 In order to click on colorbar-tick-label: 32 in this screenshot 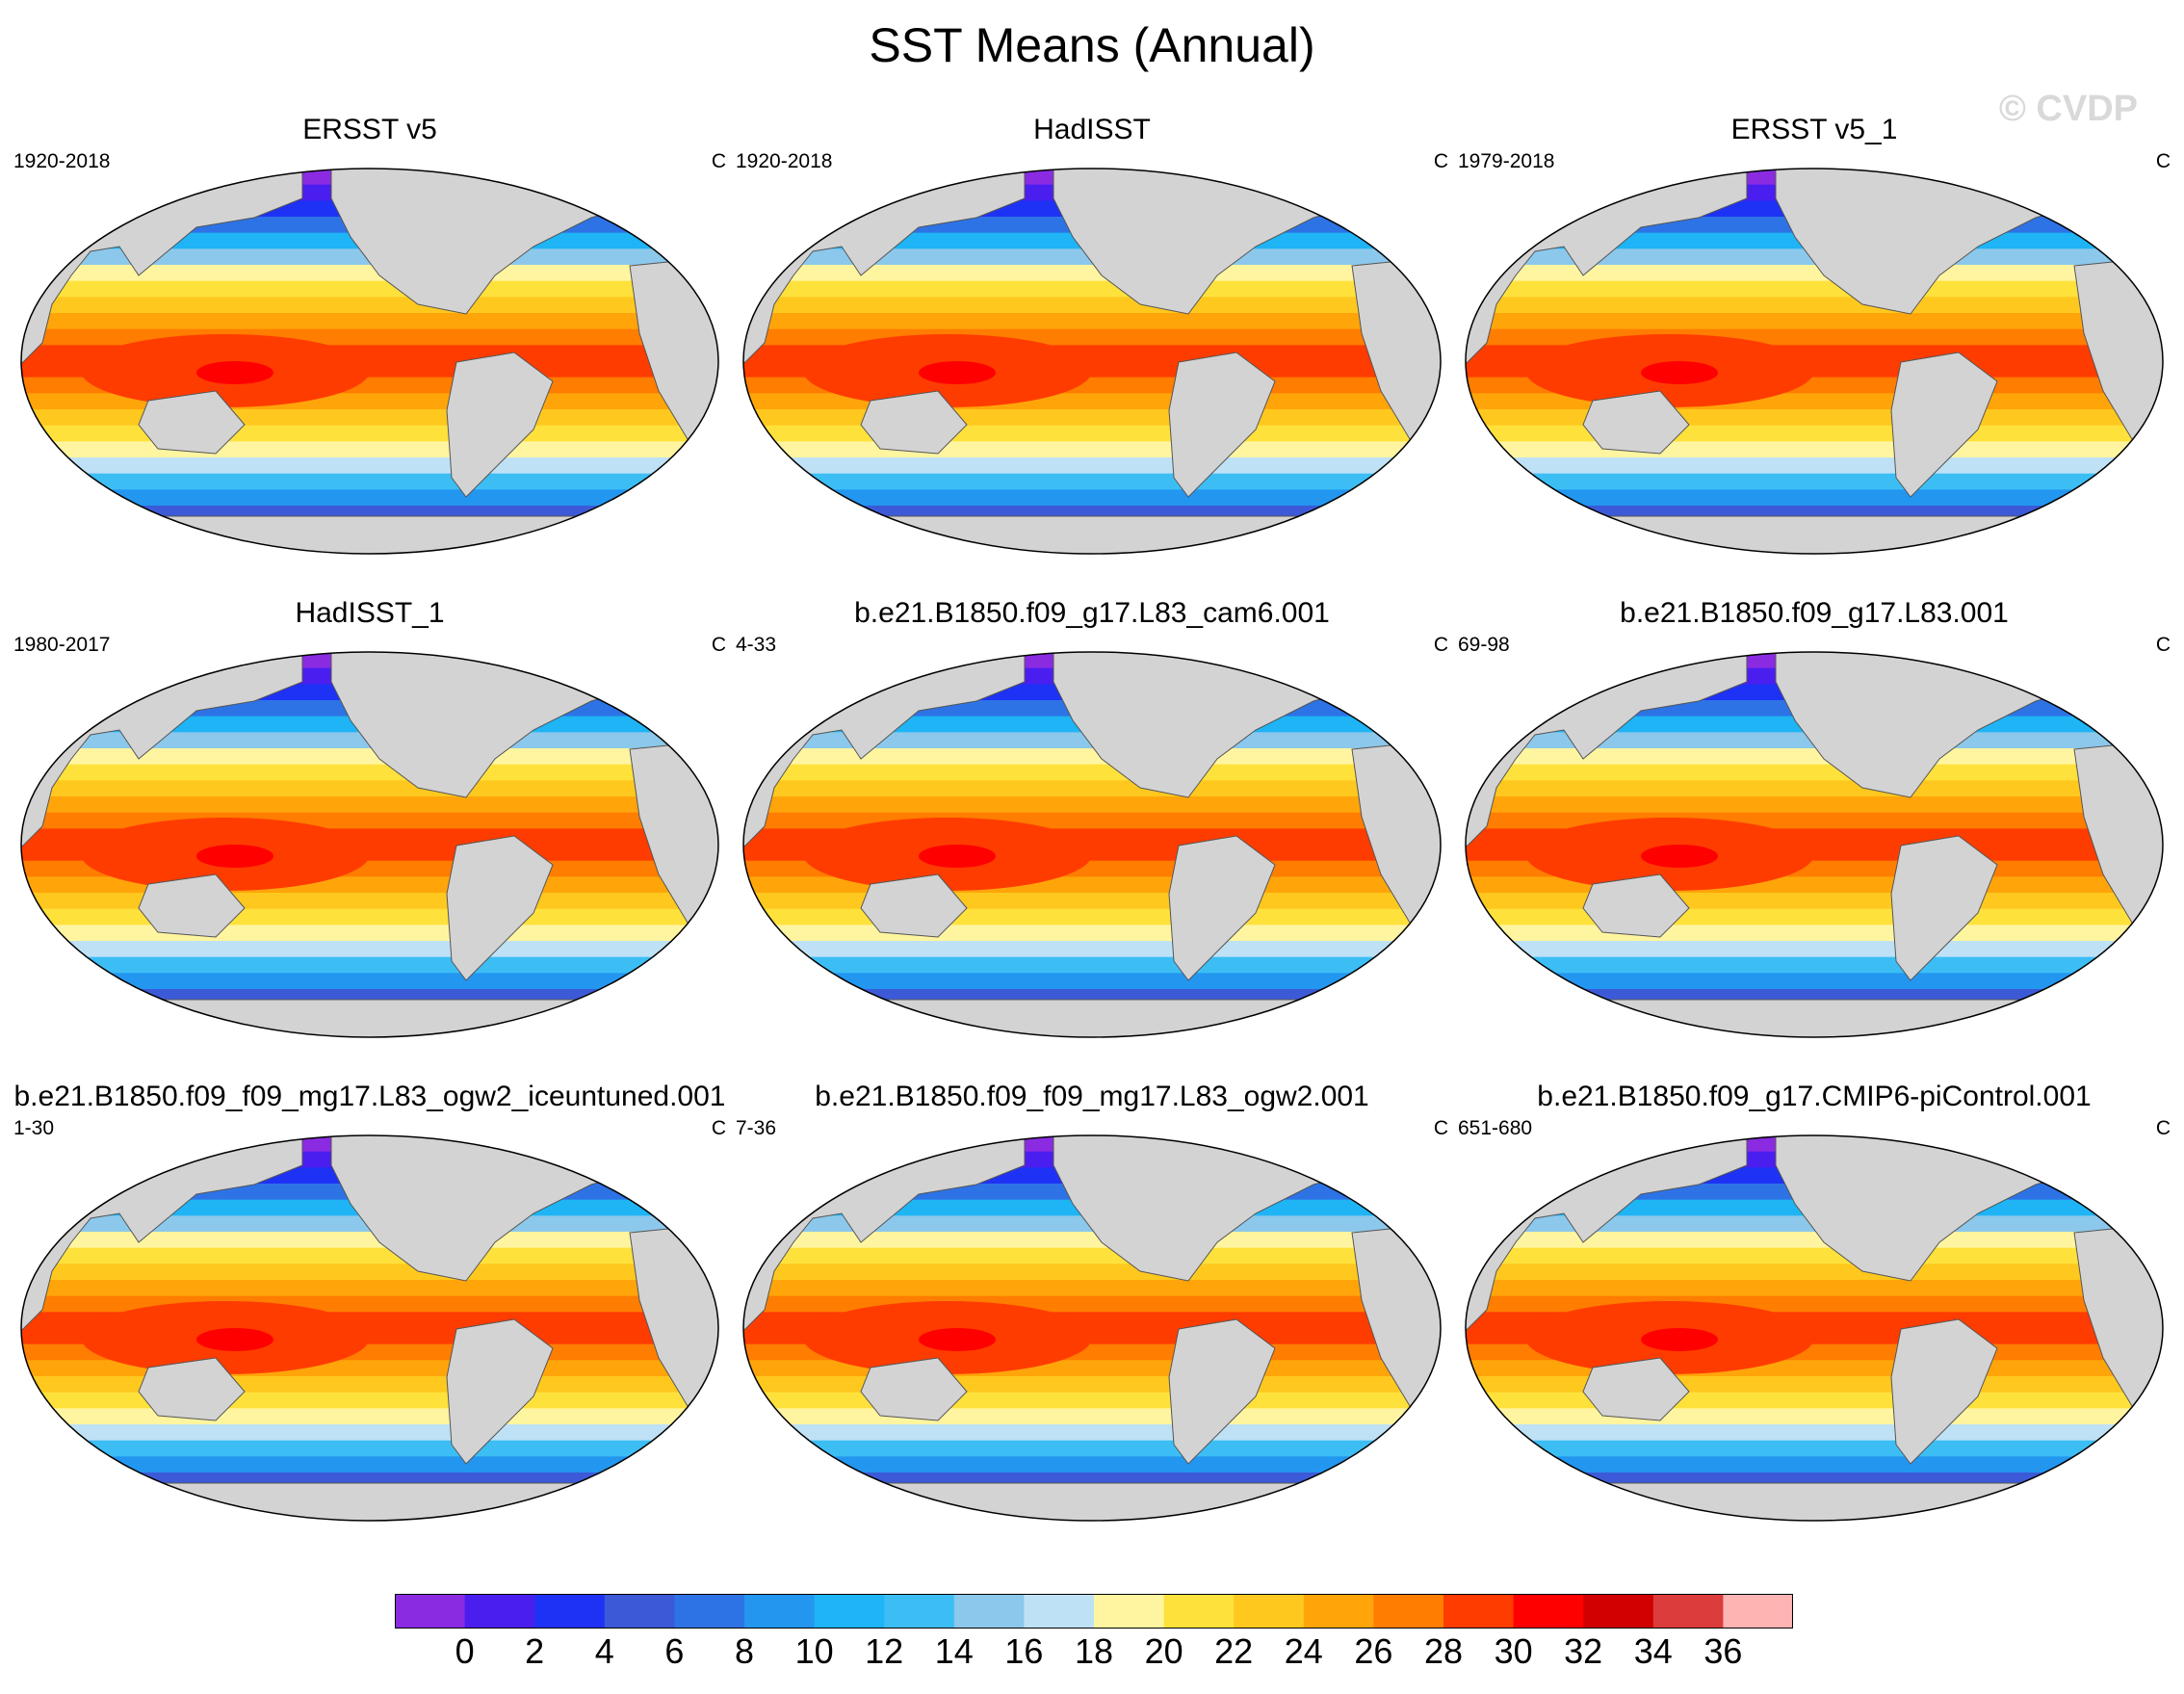, I will do `click(1583, 1651)`.